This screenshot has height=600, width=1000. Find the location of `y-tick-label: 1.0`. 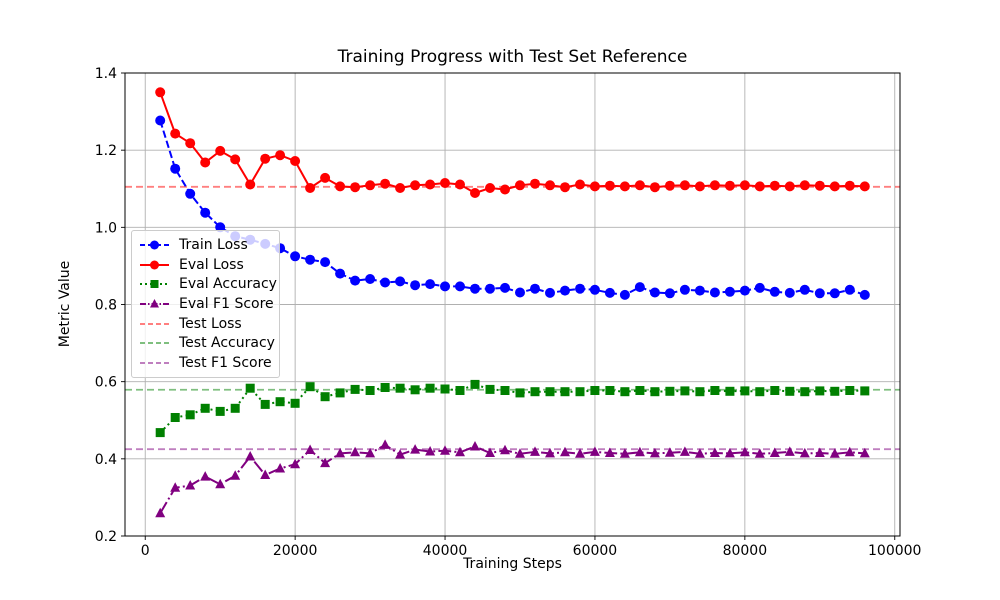

y-tick-label: 1.0 is located at coordinates (106, 228).